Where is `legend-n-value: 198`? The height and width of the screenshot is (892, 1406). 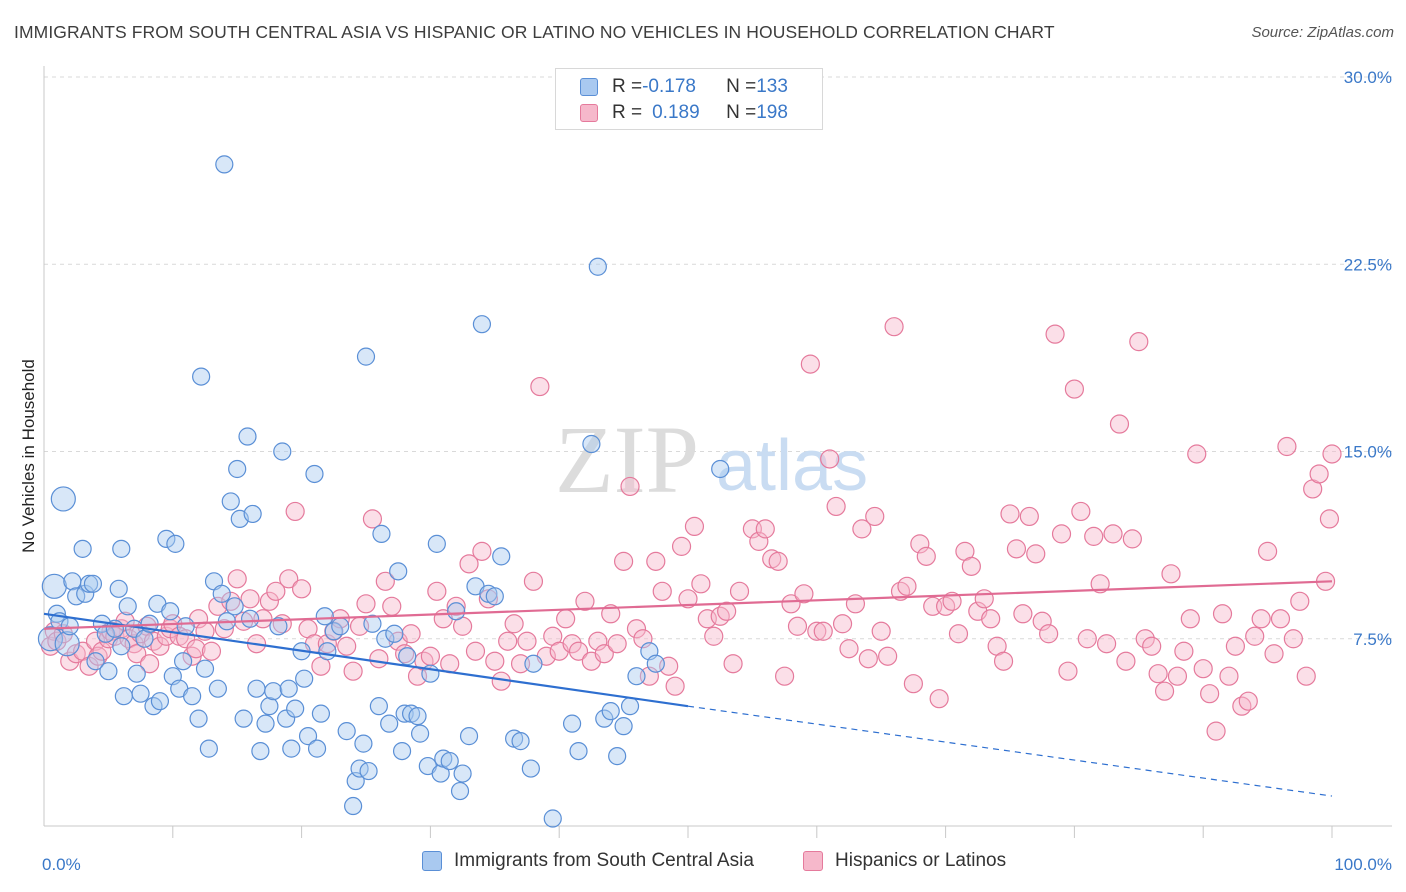 legend-n-value: 198 is located at coordinates (772, 112).